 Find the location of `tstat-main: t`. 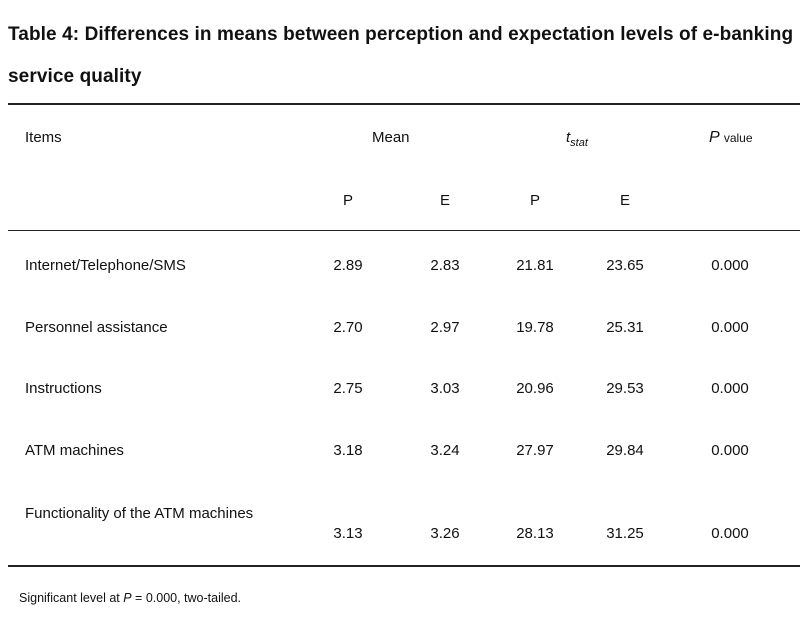

tstat-main: t is located at coordinates (568, 137).